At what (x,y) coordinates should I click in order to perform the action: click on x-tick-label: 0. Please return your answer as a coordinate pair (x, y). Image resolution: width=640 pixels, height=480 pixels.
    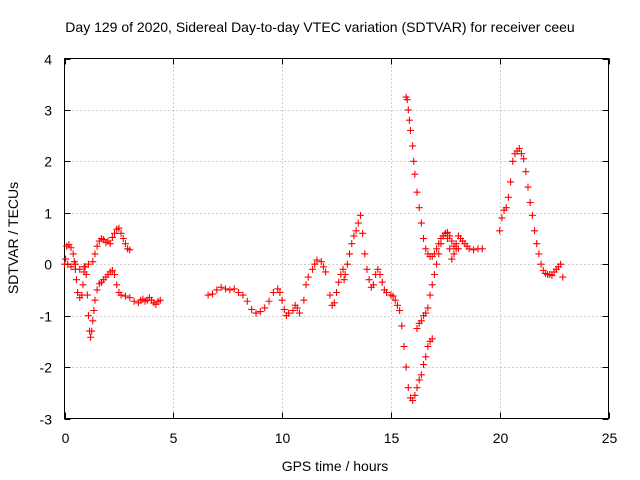
    Looking at the image, I should click on (66, 438).